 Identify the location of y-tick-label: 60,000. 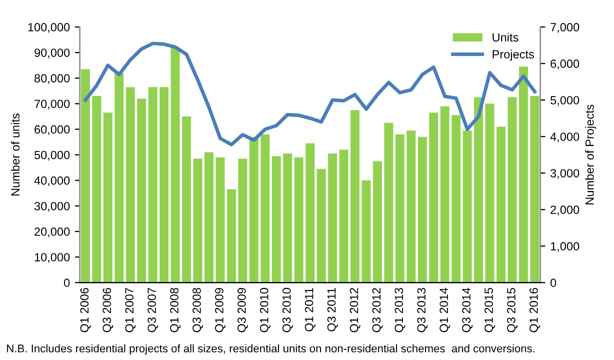
(52, 130).